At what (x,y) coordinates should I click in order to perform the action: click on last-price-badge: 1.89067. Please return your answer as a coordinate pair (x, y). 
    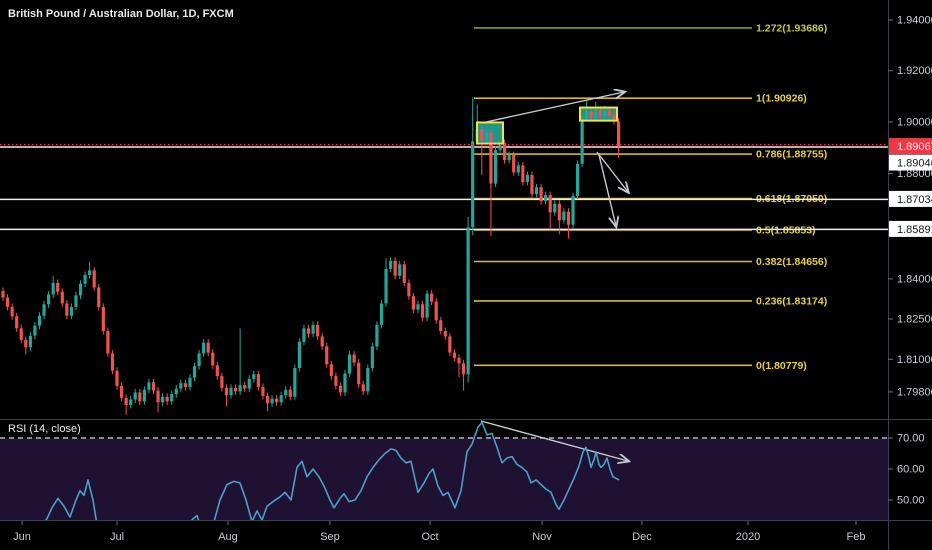
    Looking at the image, I should click on (910, 146).